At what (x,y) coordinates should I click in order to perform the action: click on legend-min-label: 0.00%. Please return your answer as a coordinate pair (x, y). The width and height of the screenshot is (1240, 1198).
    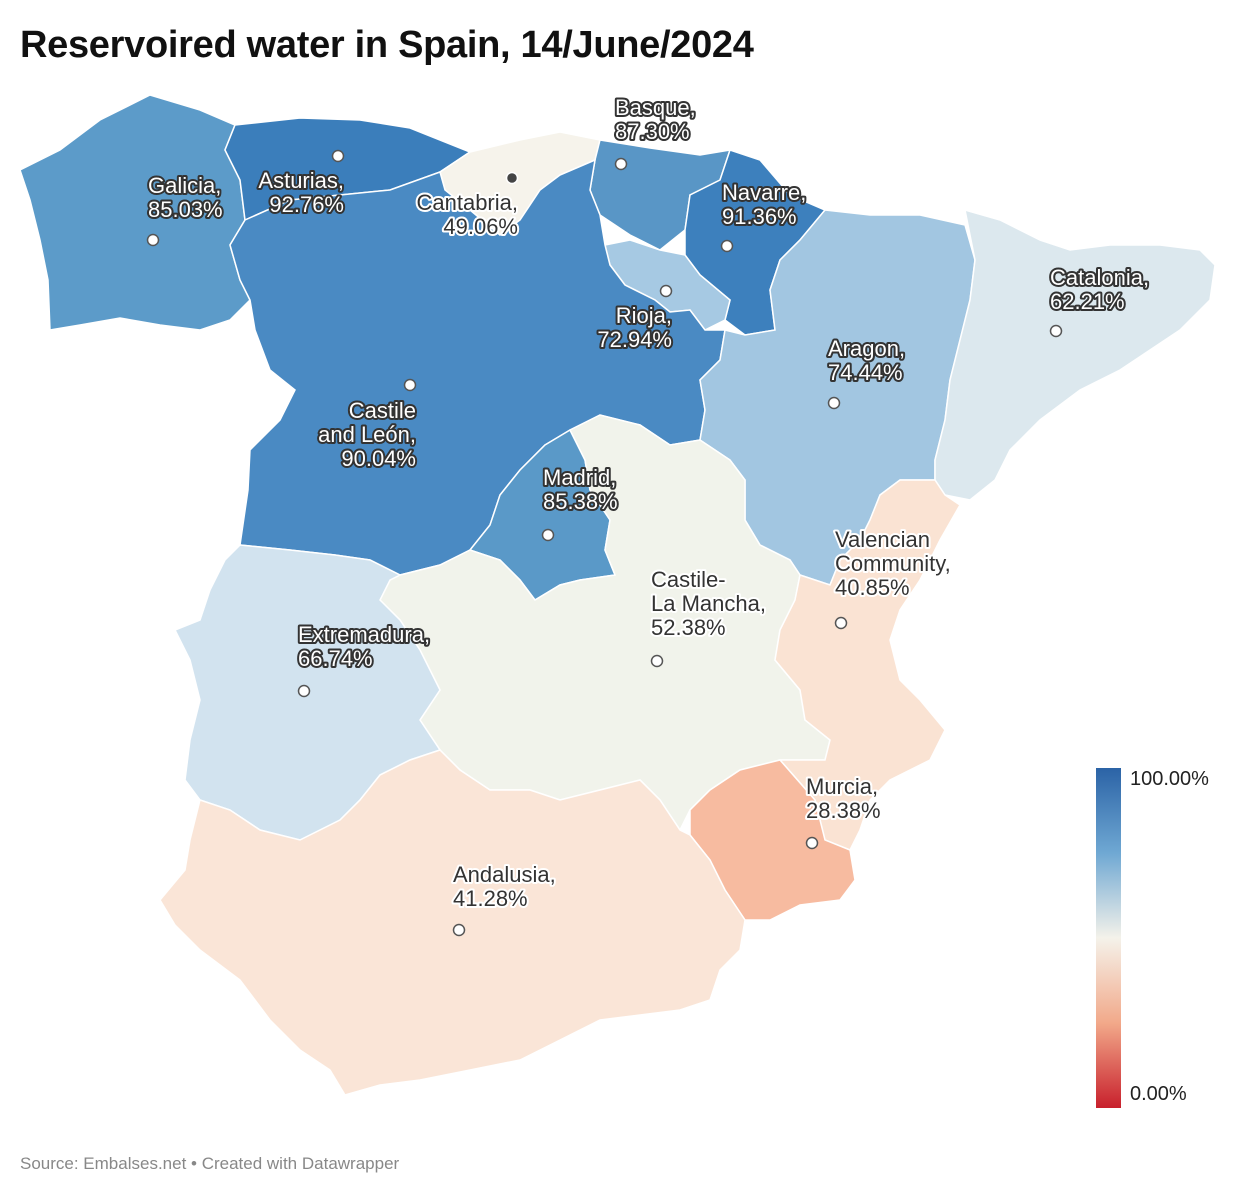
    Looking at the image, I should click on (1158, 1094).